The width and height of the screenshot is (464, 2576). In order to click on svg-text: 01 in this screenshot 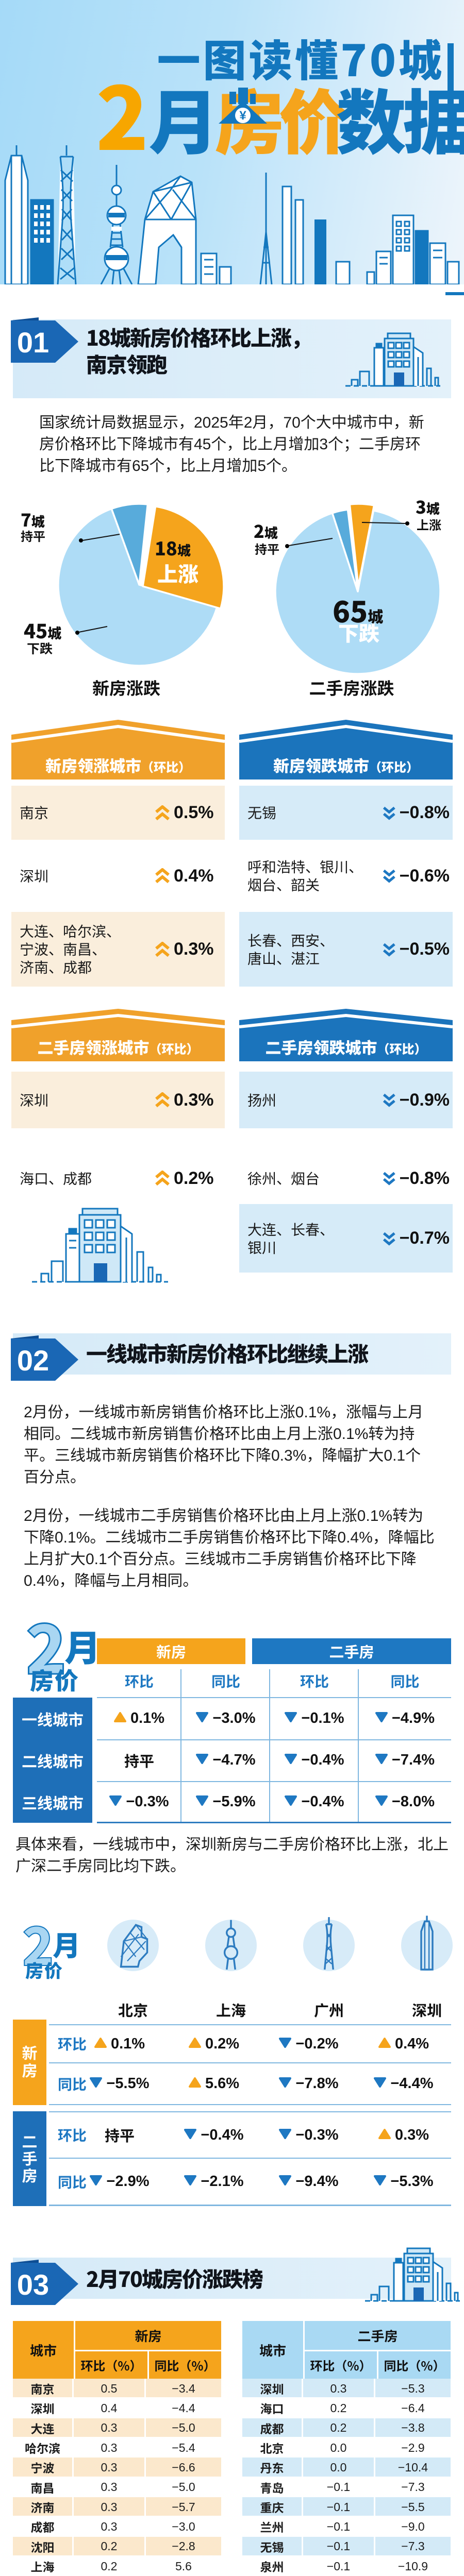, I will do `click(33, 343)`.